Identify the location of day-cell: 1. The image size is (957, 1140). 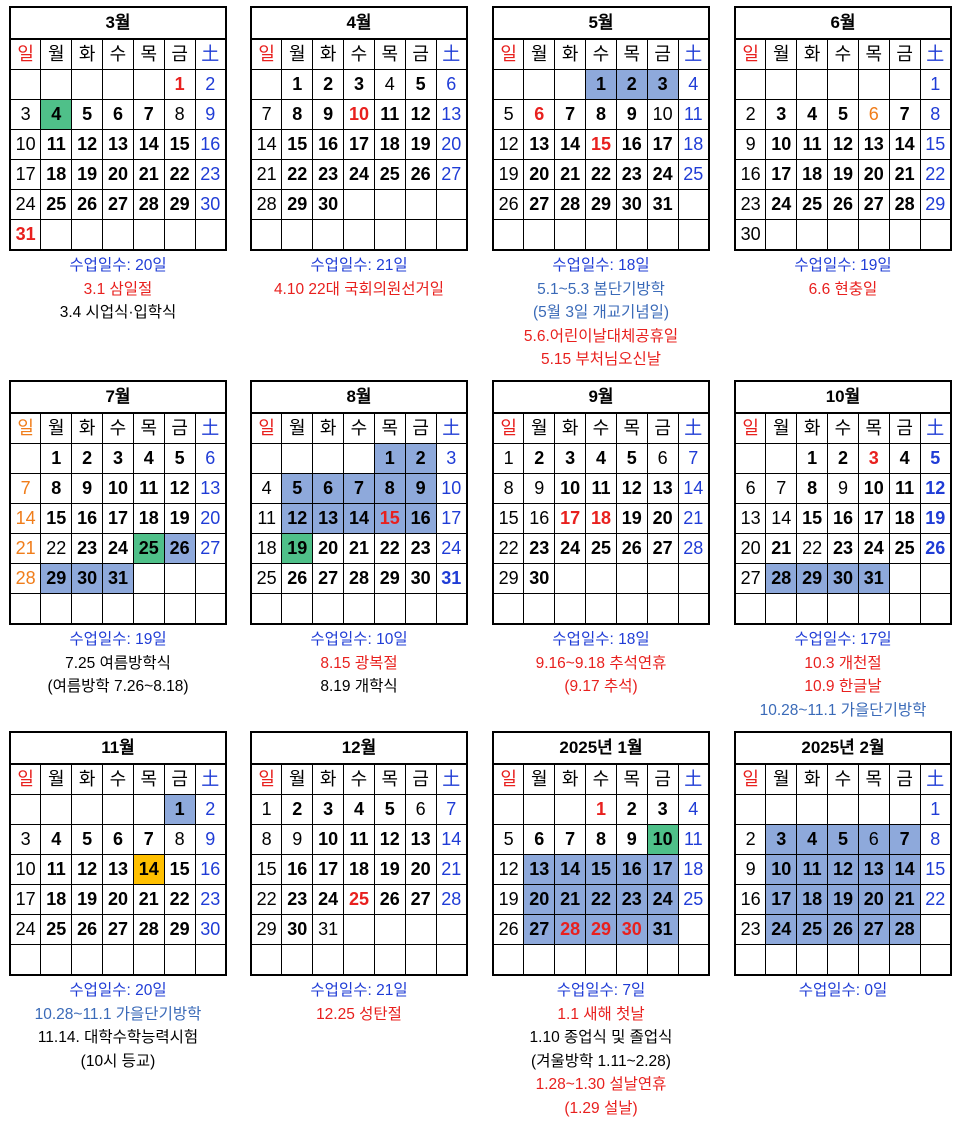
(935, 84).